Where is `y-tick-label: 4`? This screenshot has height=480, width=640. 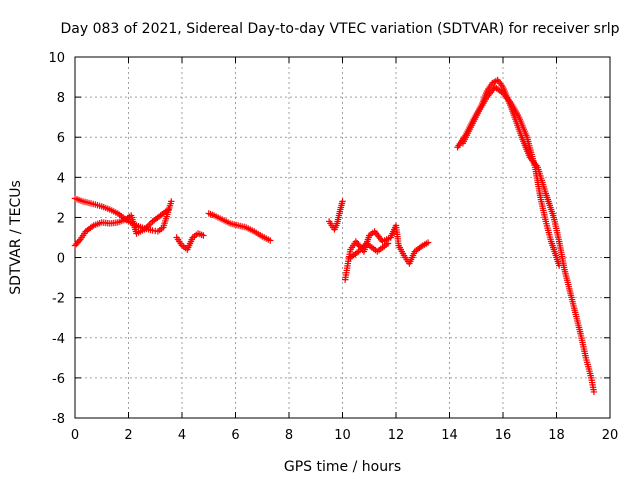
y-tick-label: 4 is located at coordinates (61, 178).